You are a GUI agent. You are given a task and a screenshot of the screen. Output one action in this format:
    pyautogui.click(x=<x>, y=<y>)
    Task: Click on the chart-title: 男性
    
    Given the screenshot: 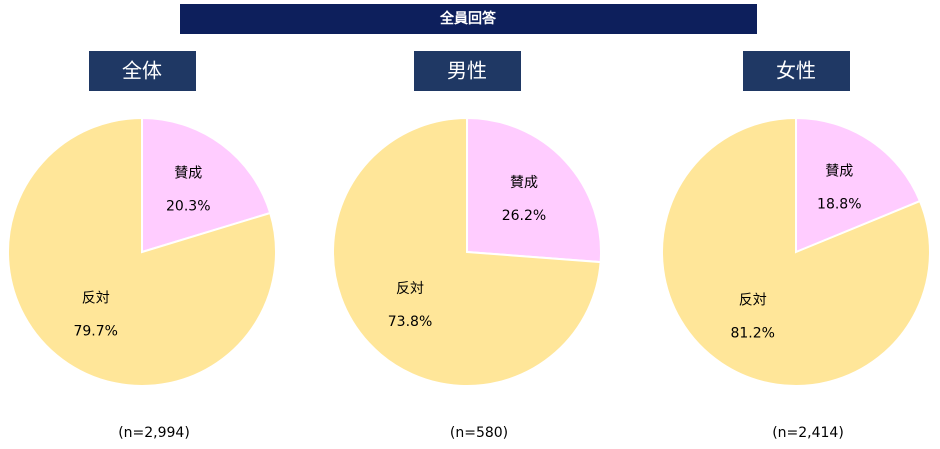 What is the action you would take?
    pyautogui.click(x=467, y=71)
    